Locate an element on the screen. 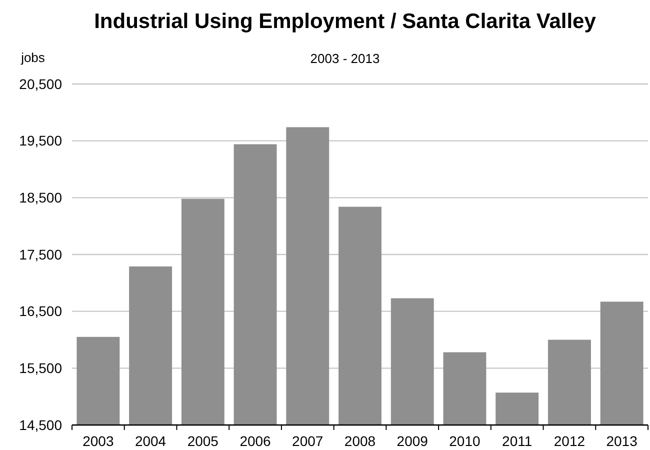  x-tick-label: 2003 is located at coordinates (98, 441).